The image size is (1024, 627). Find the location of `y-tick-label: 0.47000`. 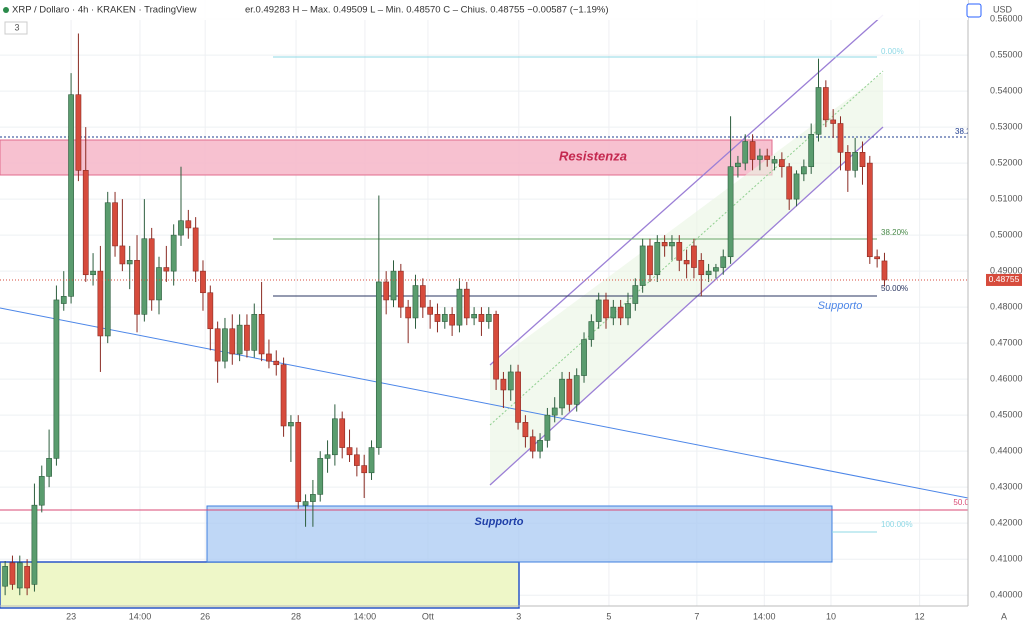

y-tick-label: 0.47000 is located at coordinates (1006, 343).